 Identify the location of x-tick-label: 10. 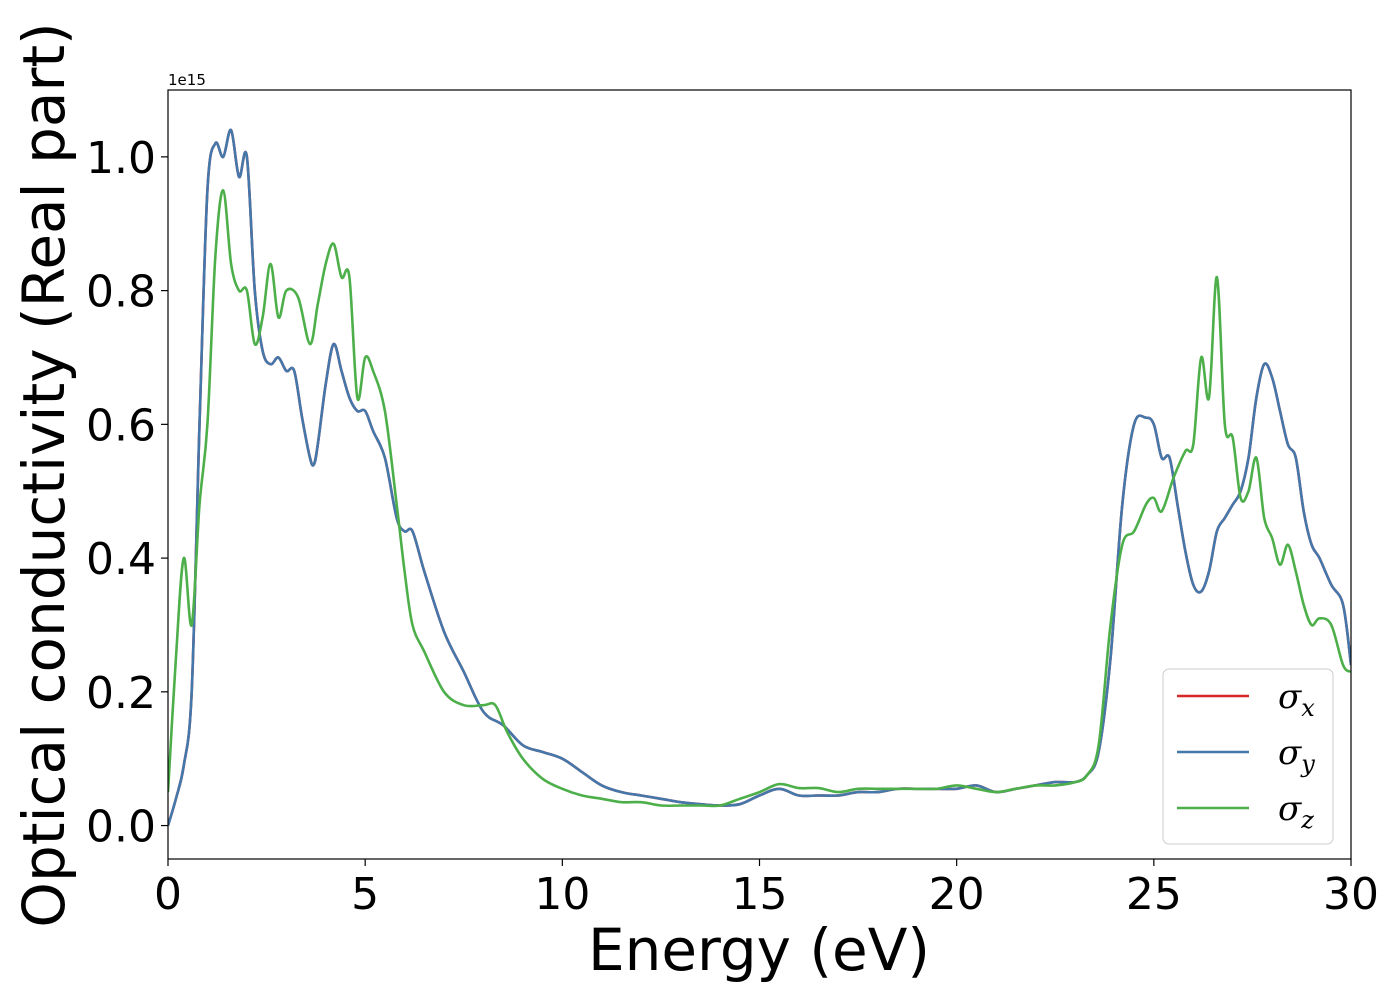
(562, 894).